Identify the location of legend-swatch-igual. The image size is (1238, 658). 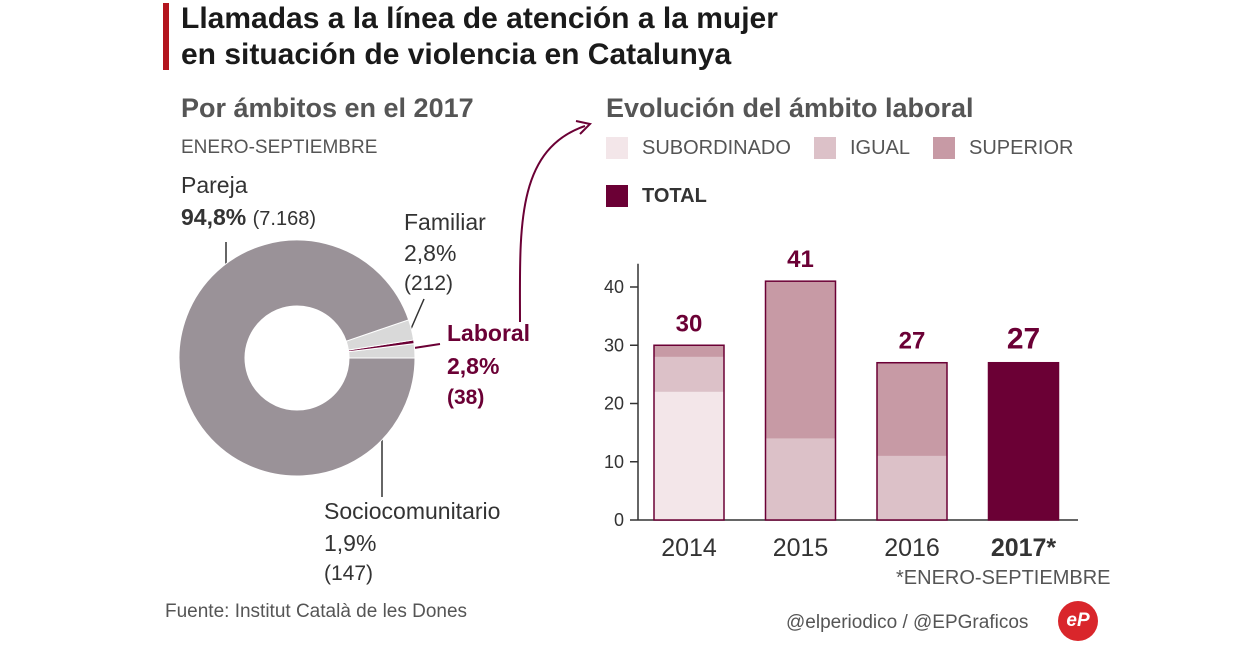
(825, 148).